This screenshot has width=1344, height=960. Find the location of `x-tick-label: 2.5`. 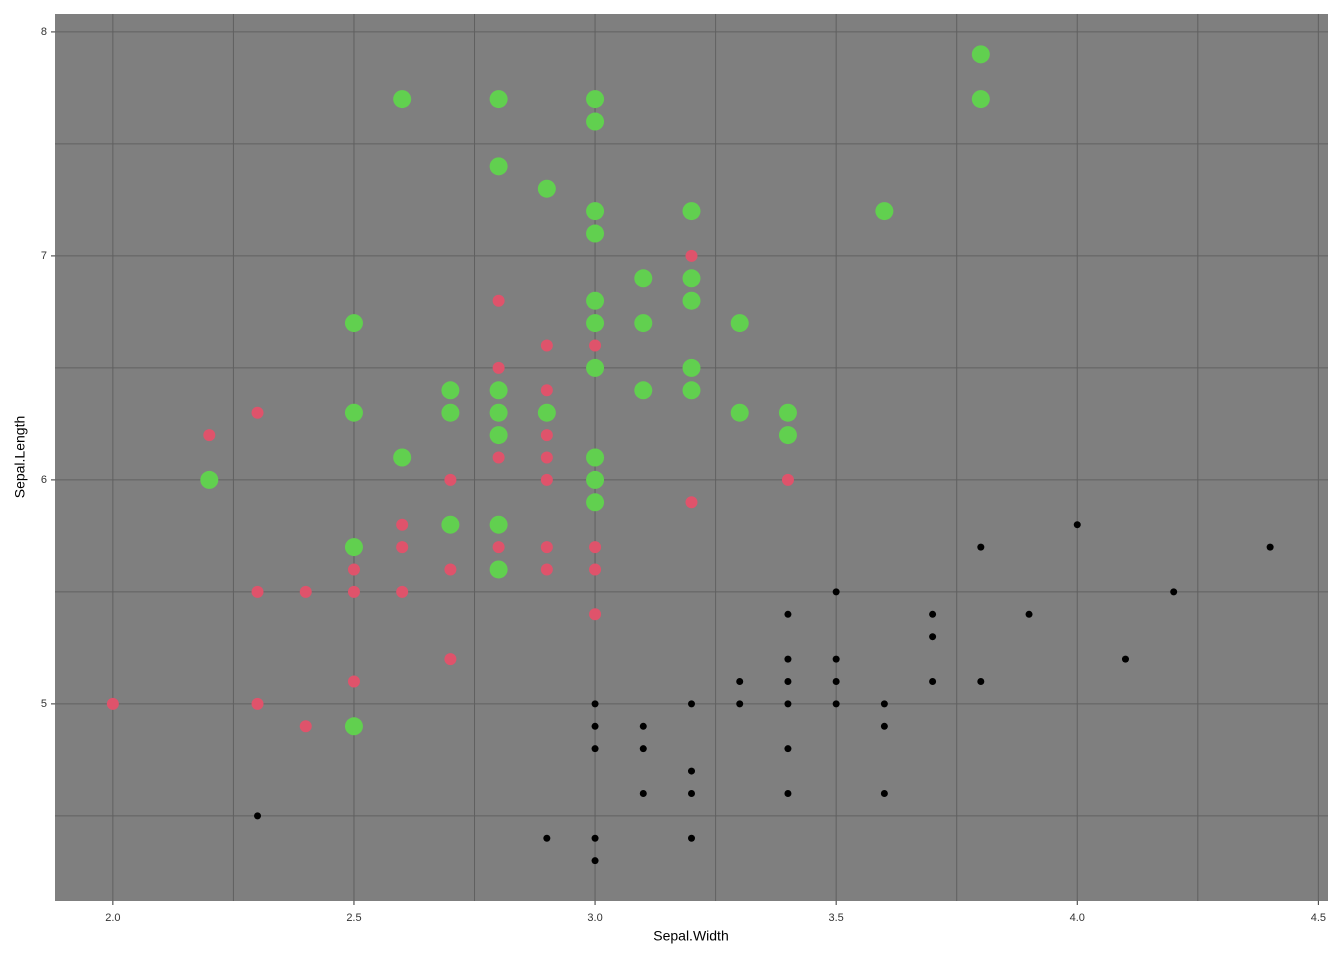

x-tick-label: 2.5 is located at coordinates (353, 918).